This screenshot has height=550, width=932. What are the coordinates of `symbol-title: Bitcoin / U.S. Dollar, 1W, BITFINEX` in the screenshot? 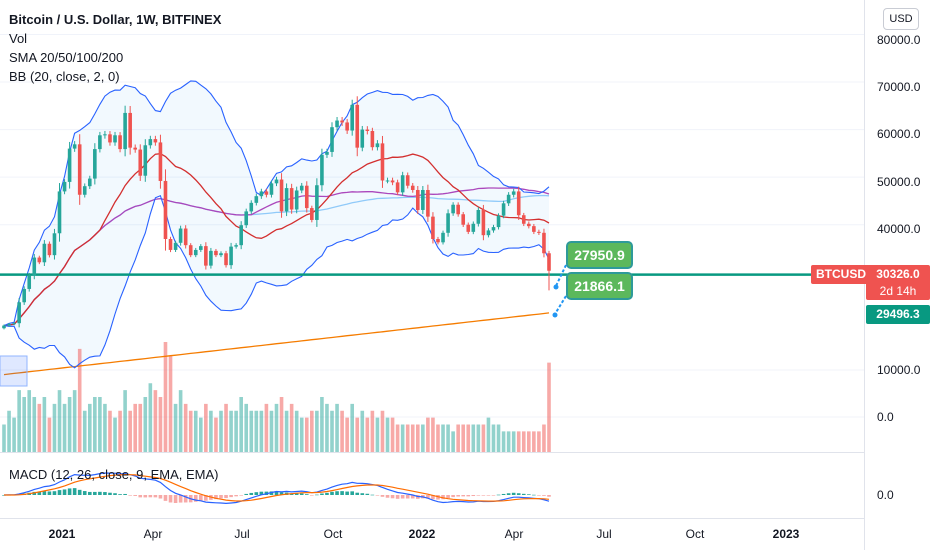 It's located at (115, 19).